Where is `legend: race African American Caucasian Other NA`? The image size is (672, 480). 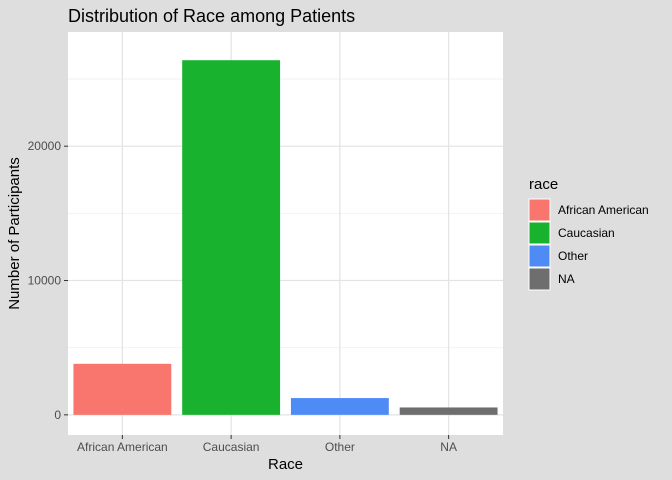
legend: race African American Caucasian Other NA is located at coordinates (588, 233).